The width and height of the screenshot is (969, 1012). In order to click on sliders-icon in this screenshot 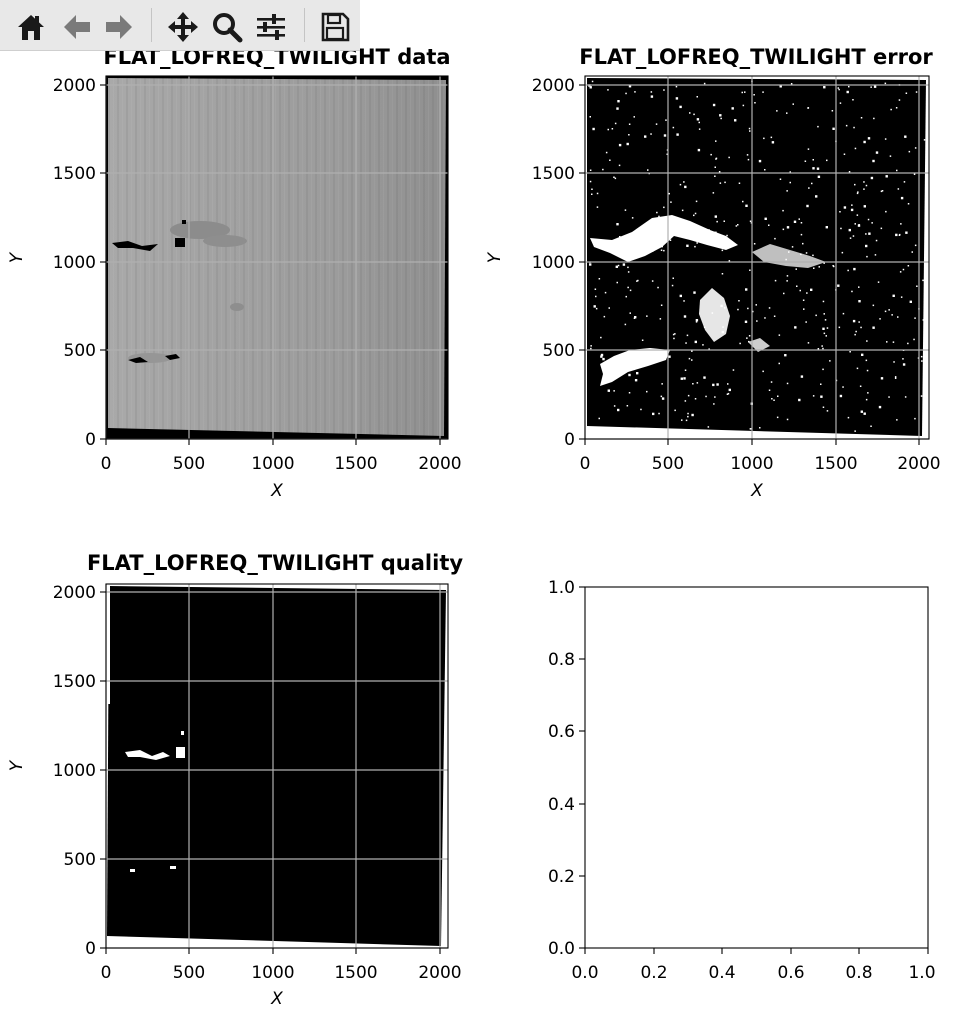, I will do `click(271, 27)`.